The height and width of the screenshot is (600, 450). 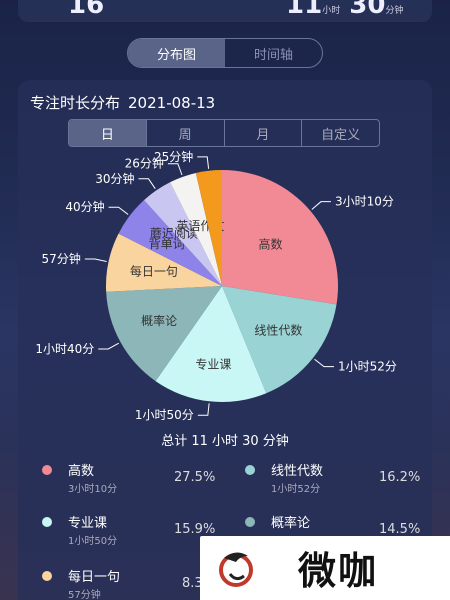 I want to click on slice-name-label: 高数, so click(x=271, y=244).